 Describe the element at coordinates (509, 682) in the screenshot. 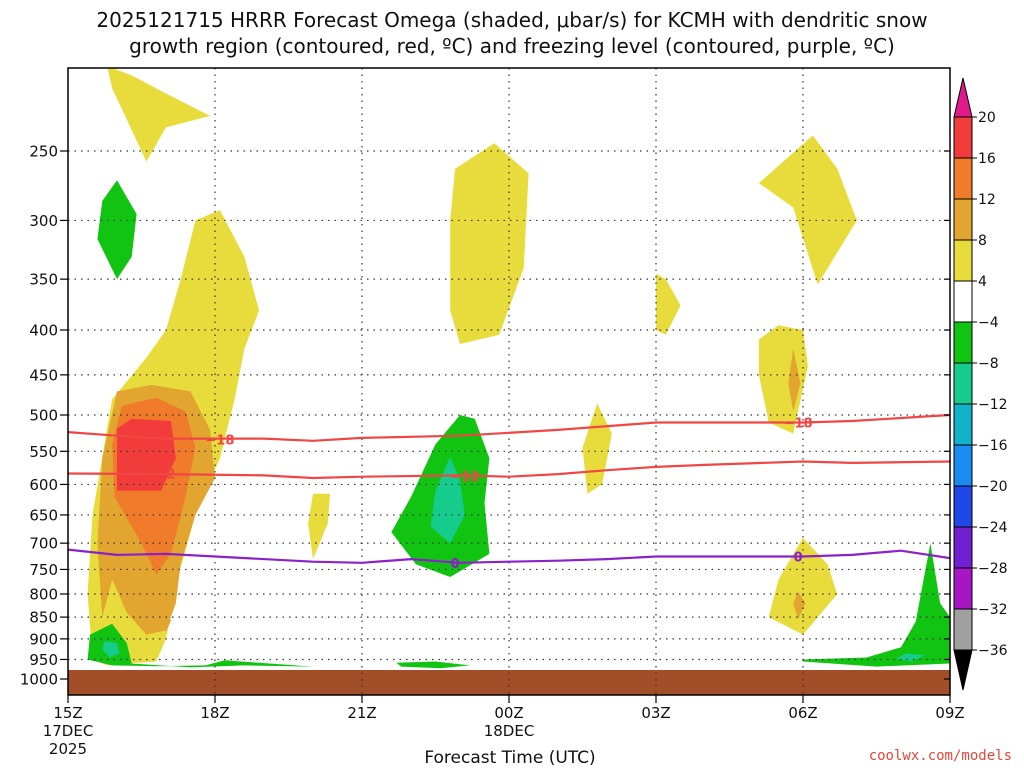

I see `terrain-band` at that location.